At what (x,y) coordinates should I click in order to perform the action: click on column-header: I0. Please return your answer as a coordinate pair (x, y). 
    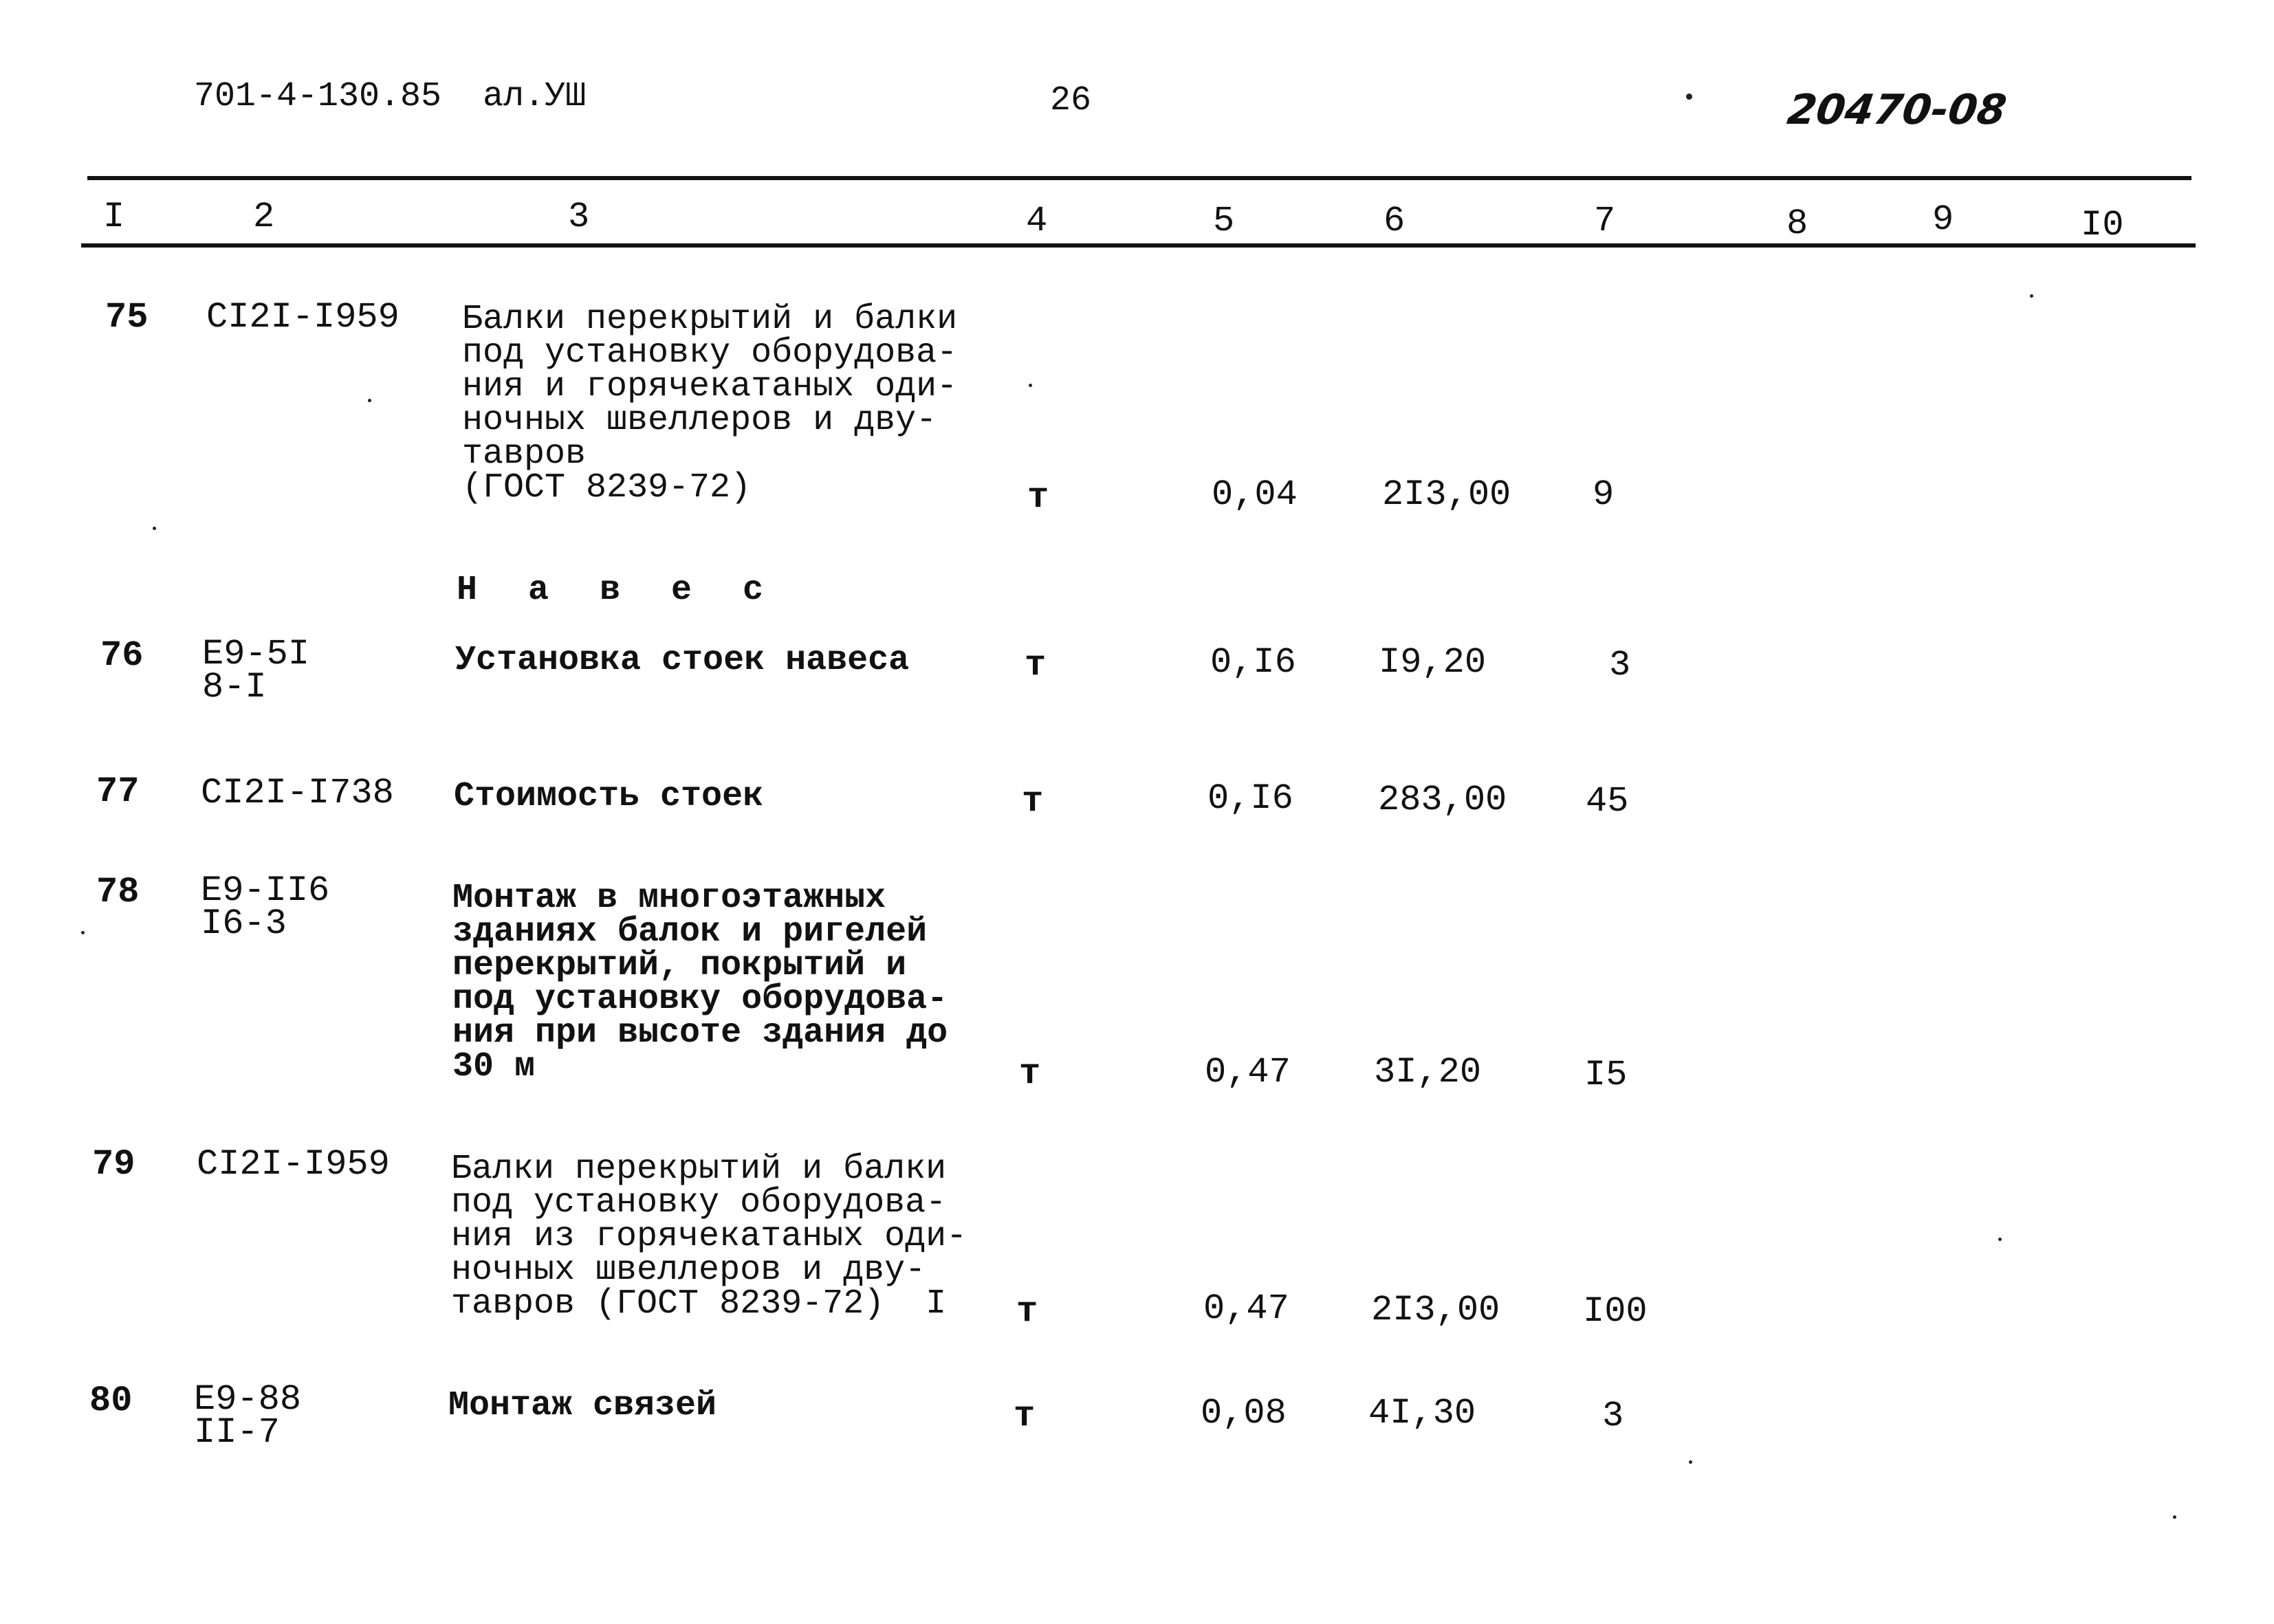
    Looking at the image, I should click on (2102, 225).